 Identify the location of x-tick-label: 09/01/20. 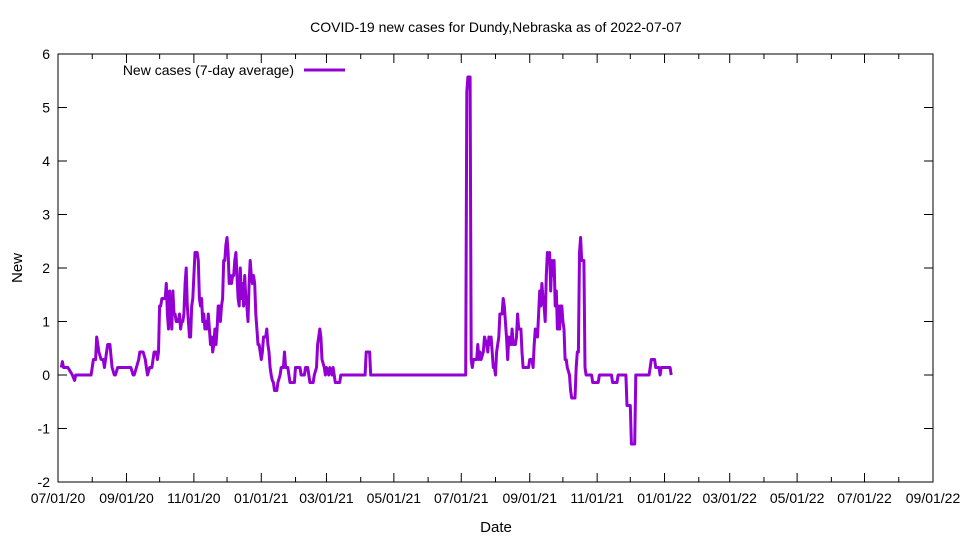
(126, 498).